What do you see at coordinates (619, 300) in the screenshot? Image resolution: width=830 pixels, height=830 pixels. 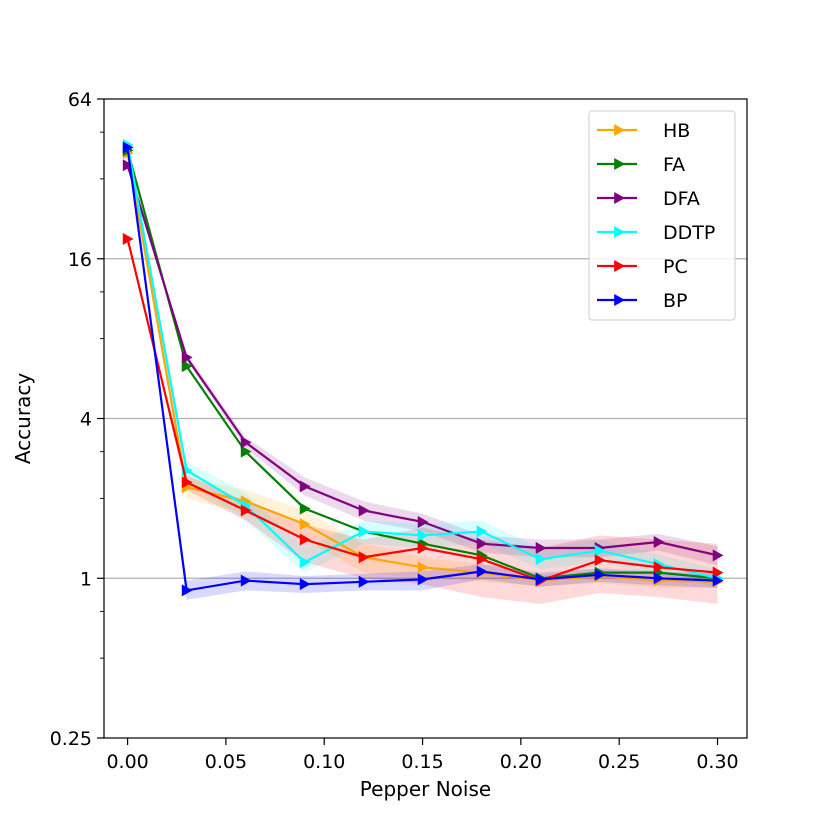 I see `legend-marker-bp` at bounding box center [619, 300].